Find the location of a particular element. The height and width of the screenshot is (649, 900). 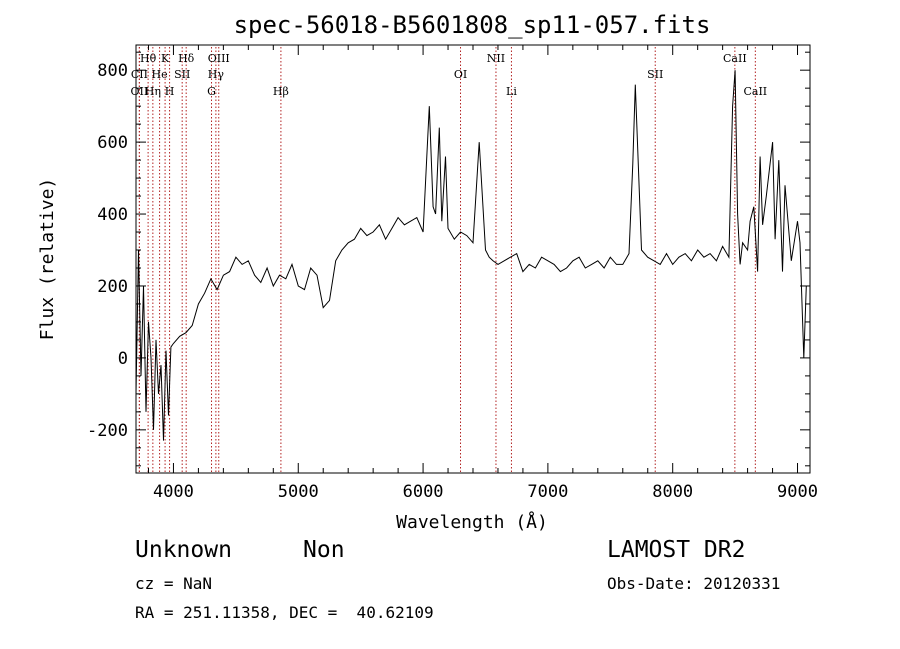

spectral-line-label: Hη is located at coordinates (153, 91).